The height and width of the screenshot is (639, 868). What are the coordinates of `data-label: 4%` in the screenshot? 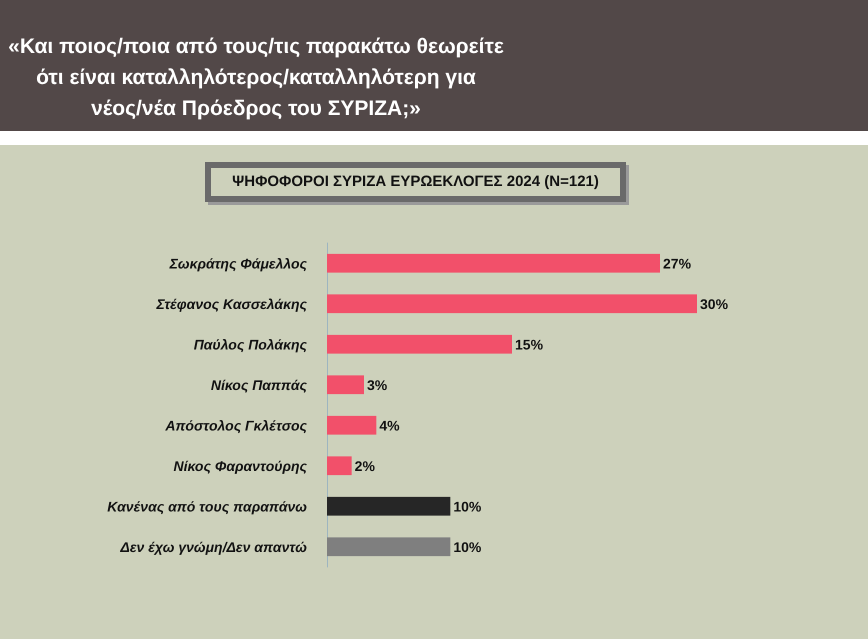 It's located at (389, 425).